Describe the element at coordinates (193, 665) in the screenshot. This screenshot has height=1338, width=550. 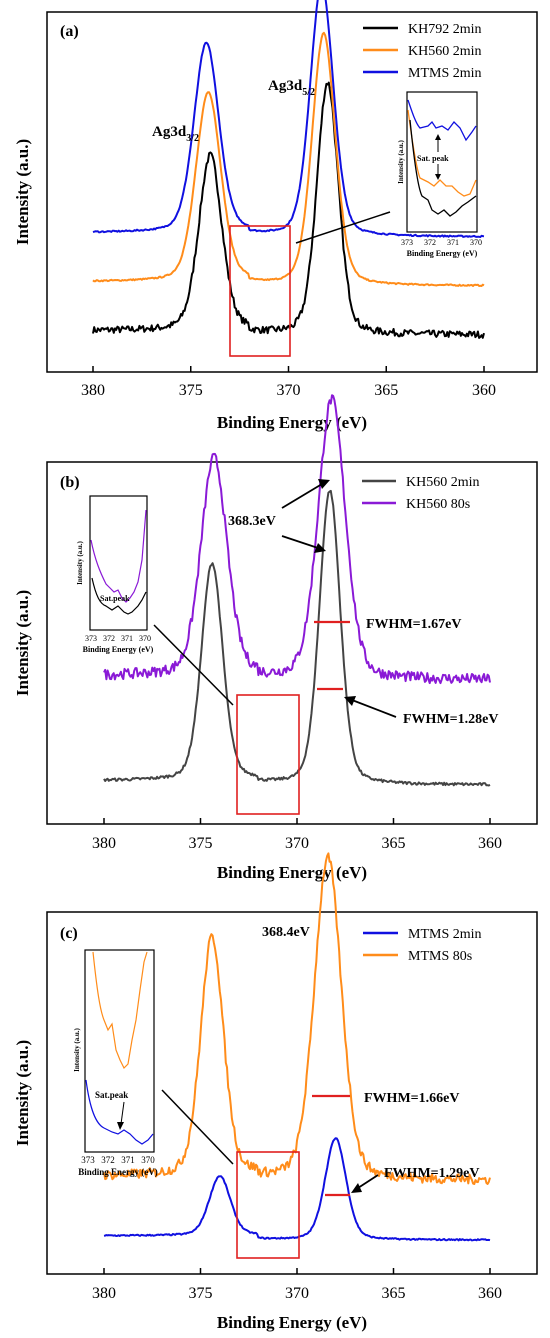
I see `zoom-leader-b` at that location.